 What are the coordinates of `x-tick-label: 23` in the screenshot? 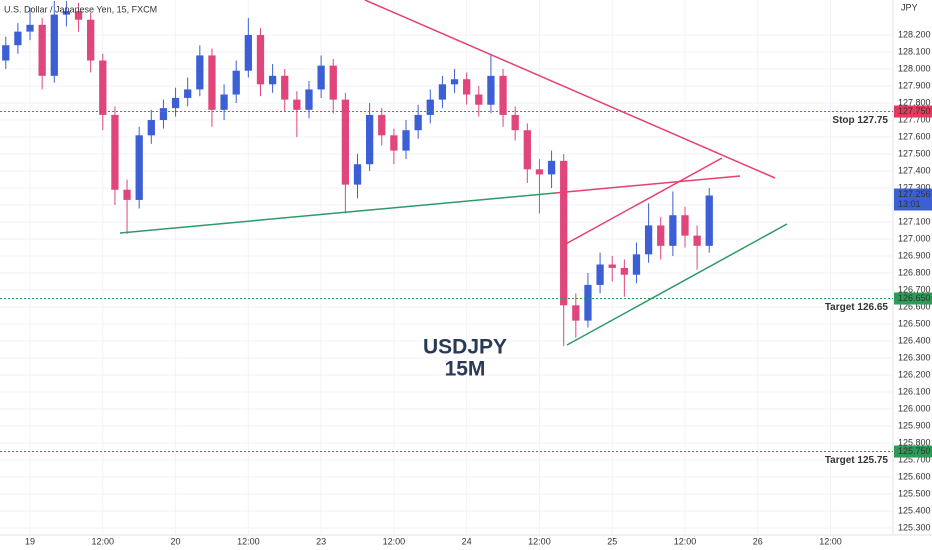 It's located at (321, 541).